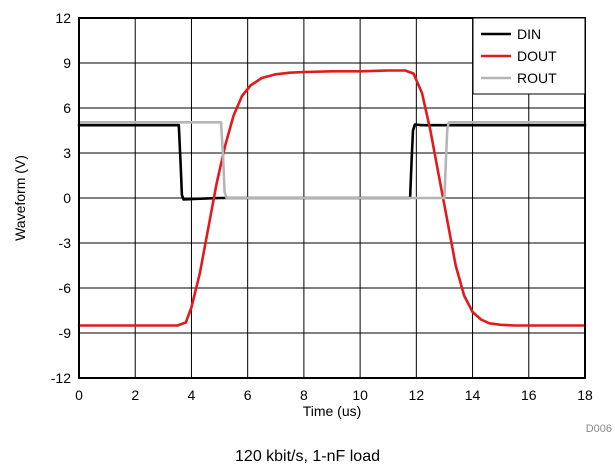 The height and width of the screenshot is (468, 615). I want to click on x-tick-label: 12, so click(417, 395).